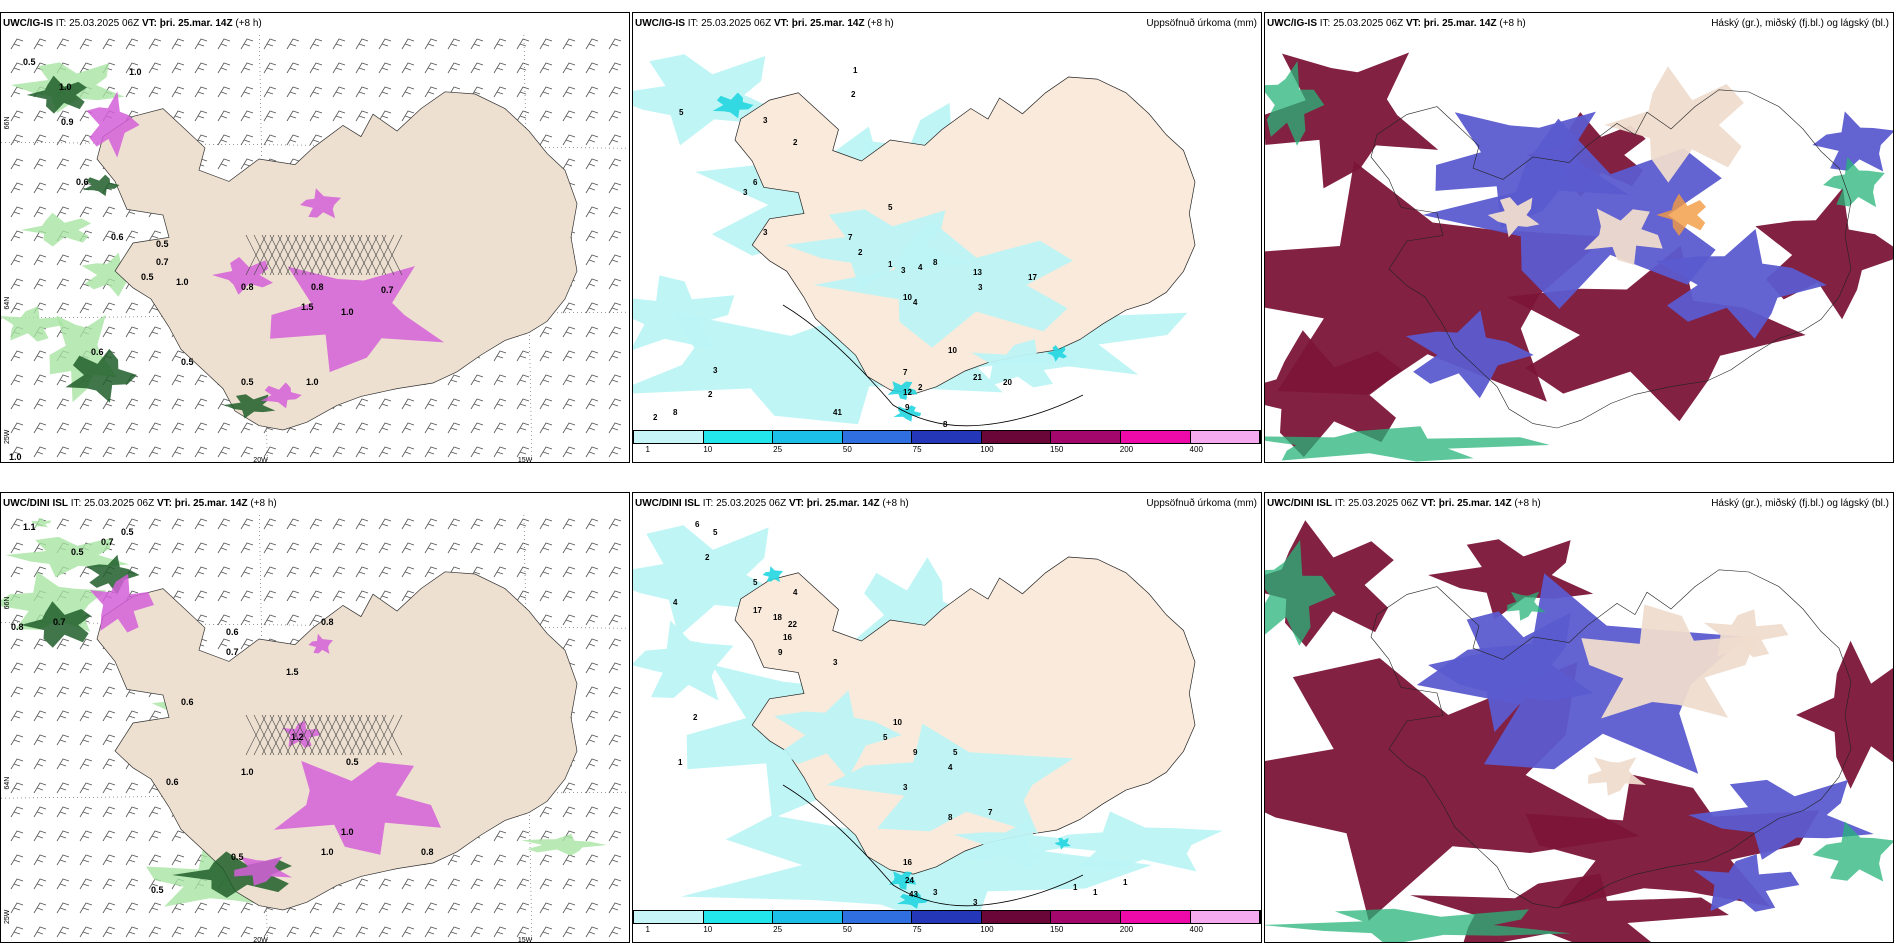 The width and height of the screenshot is (1900, 950). Describe the element at coordinates (708, 449) in the screenshot. I see `colorbar-tick-label: 10` at that location.